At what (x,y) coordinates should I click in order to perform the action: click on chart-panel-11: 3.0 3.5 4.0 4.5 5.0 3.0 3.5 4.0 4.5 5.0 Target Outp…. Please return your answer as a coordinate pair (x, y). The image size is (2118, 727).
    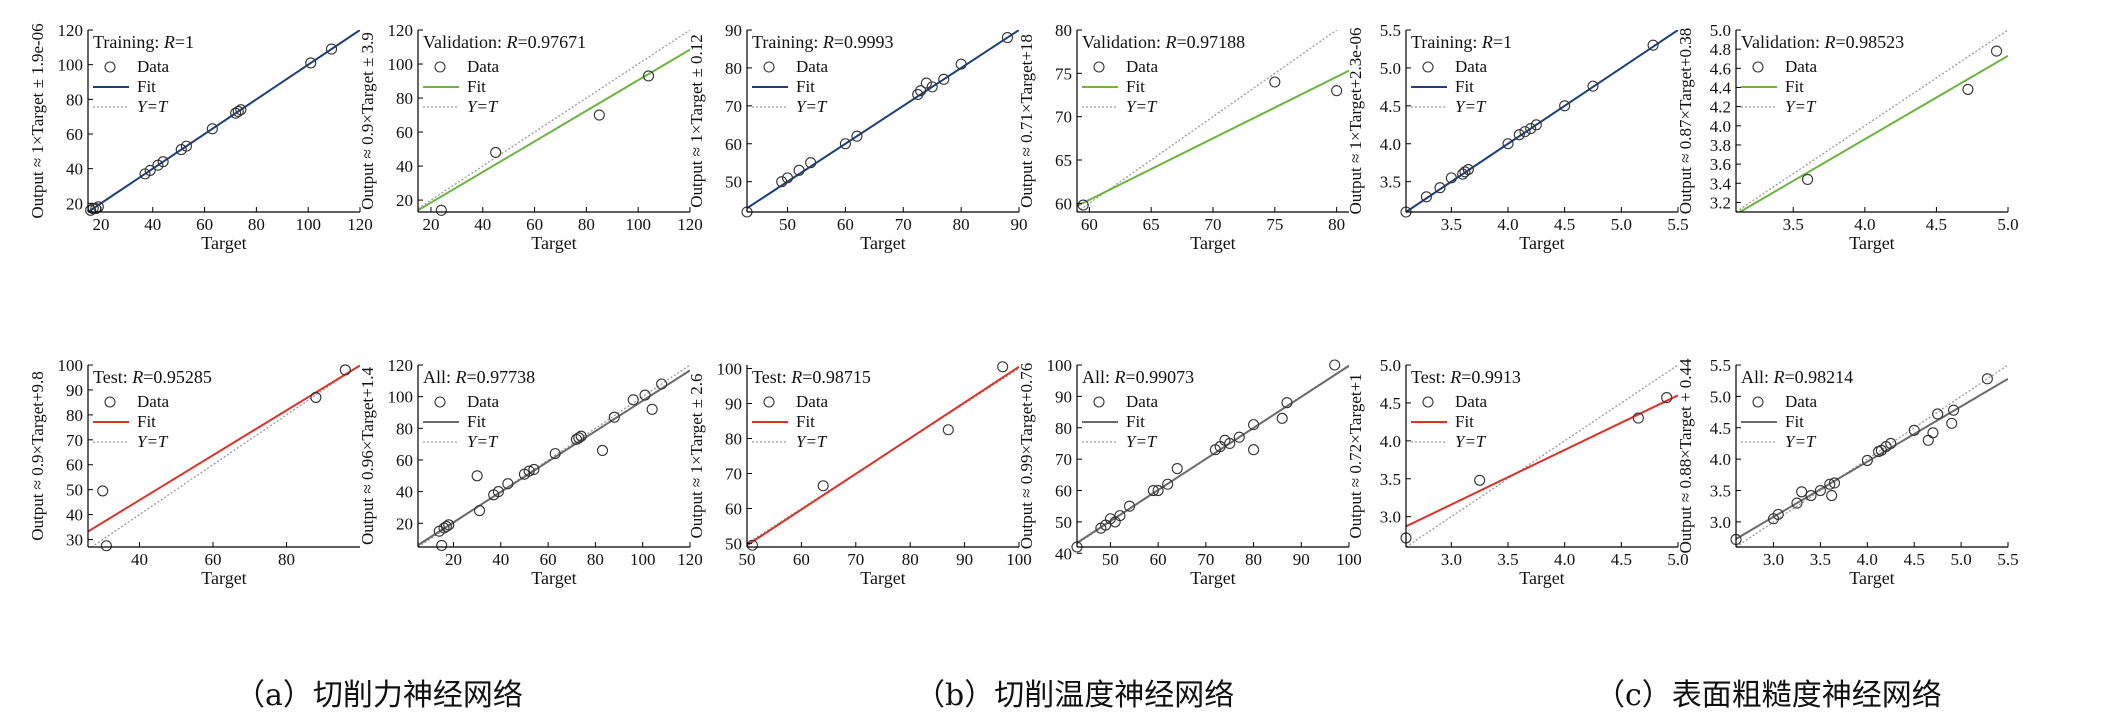
    Looking at the image, I should click on (1517, 472).